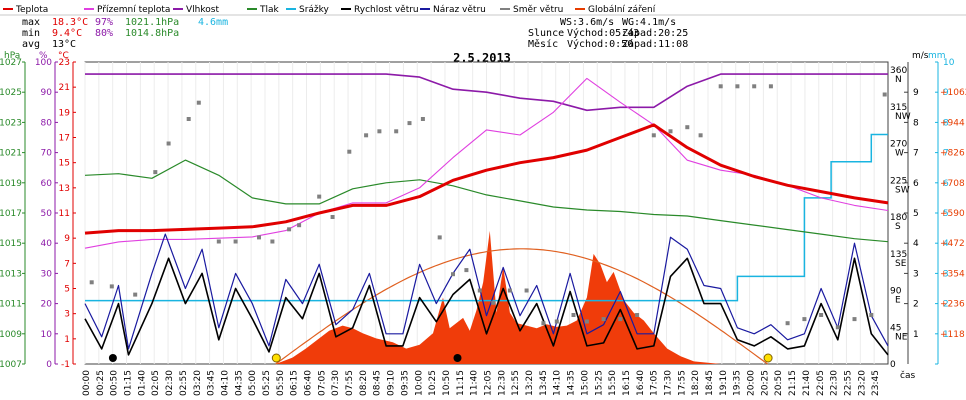 The image size is (966, 400). Describe the element at coordinates (793, 383) in the screenshot. I see `x-tick-label: 21:15` at that location.